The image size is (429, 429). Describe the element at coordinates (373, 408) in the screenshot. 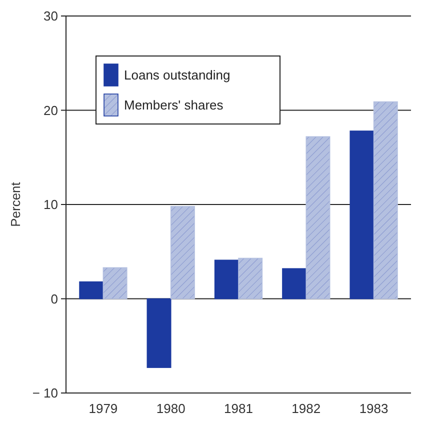

I see `x-tick-label: 1983` at that location.